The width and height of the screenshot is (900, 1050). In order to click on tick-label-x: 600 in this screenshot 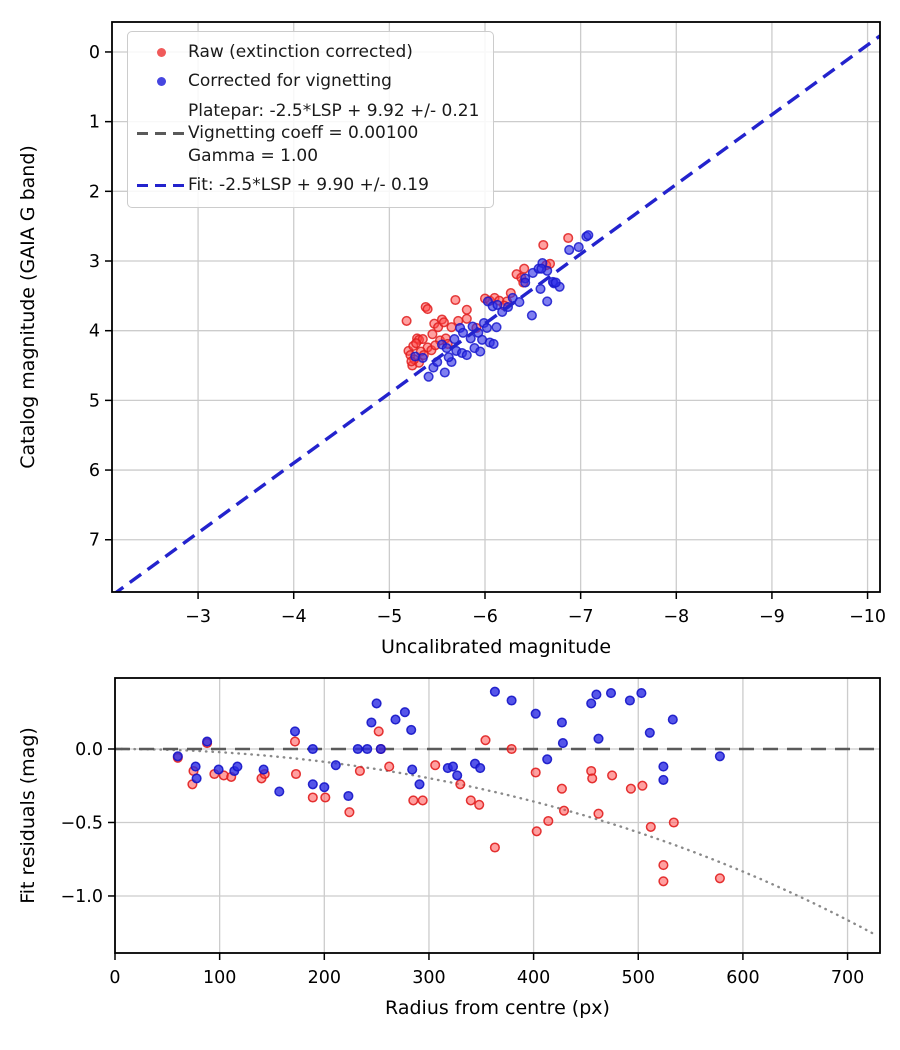, I will do `click(742, 978)`.